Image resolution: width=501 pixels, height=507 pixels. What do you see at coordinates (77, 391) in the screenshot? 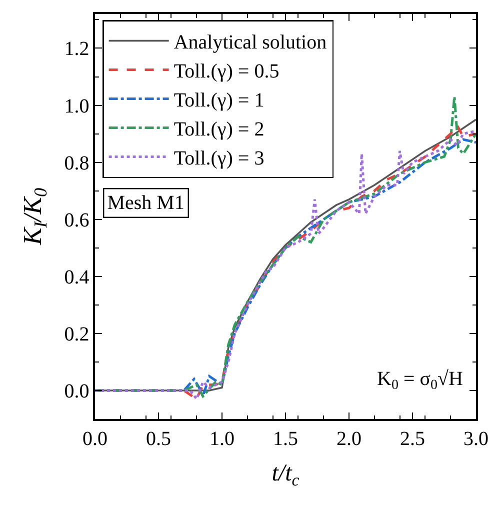
I see `y-tick-label: 0.0` at bounding box center [77, 391].